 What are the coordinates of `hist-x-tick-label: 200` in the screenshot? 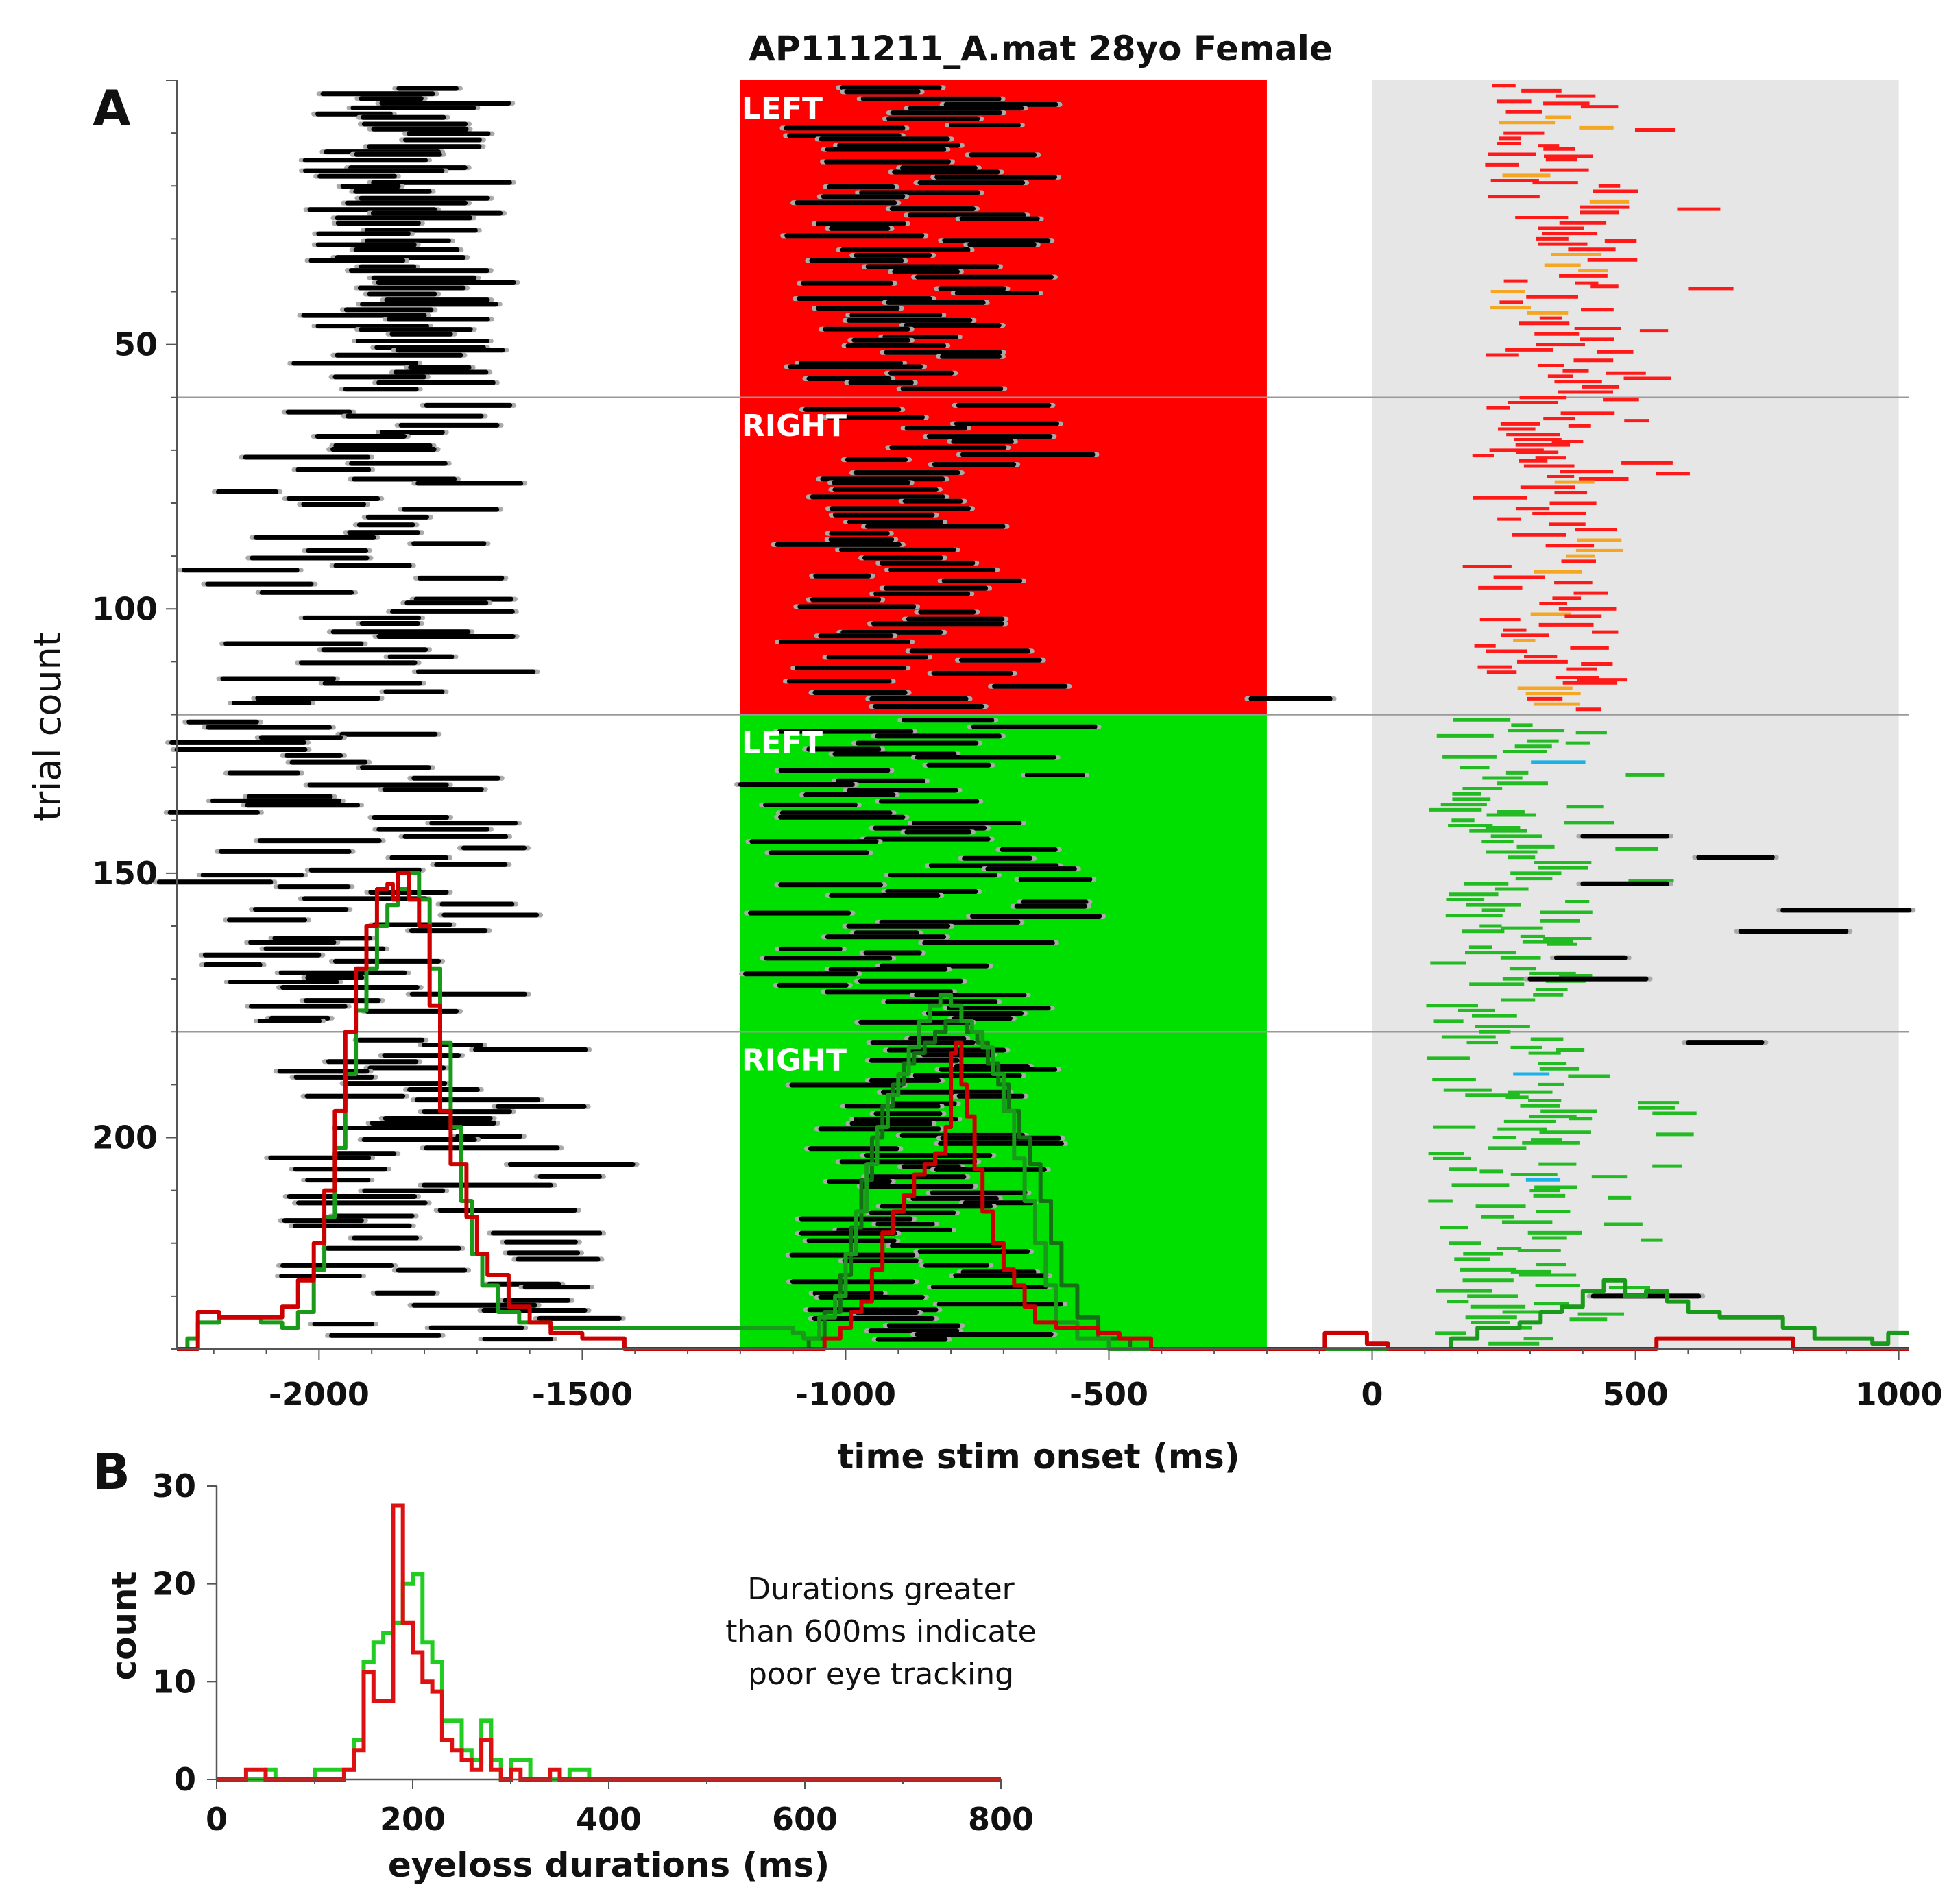 It's located at (413, 1819).